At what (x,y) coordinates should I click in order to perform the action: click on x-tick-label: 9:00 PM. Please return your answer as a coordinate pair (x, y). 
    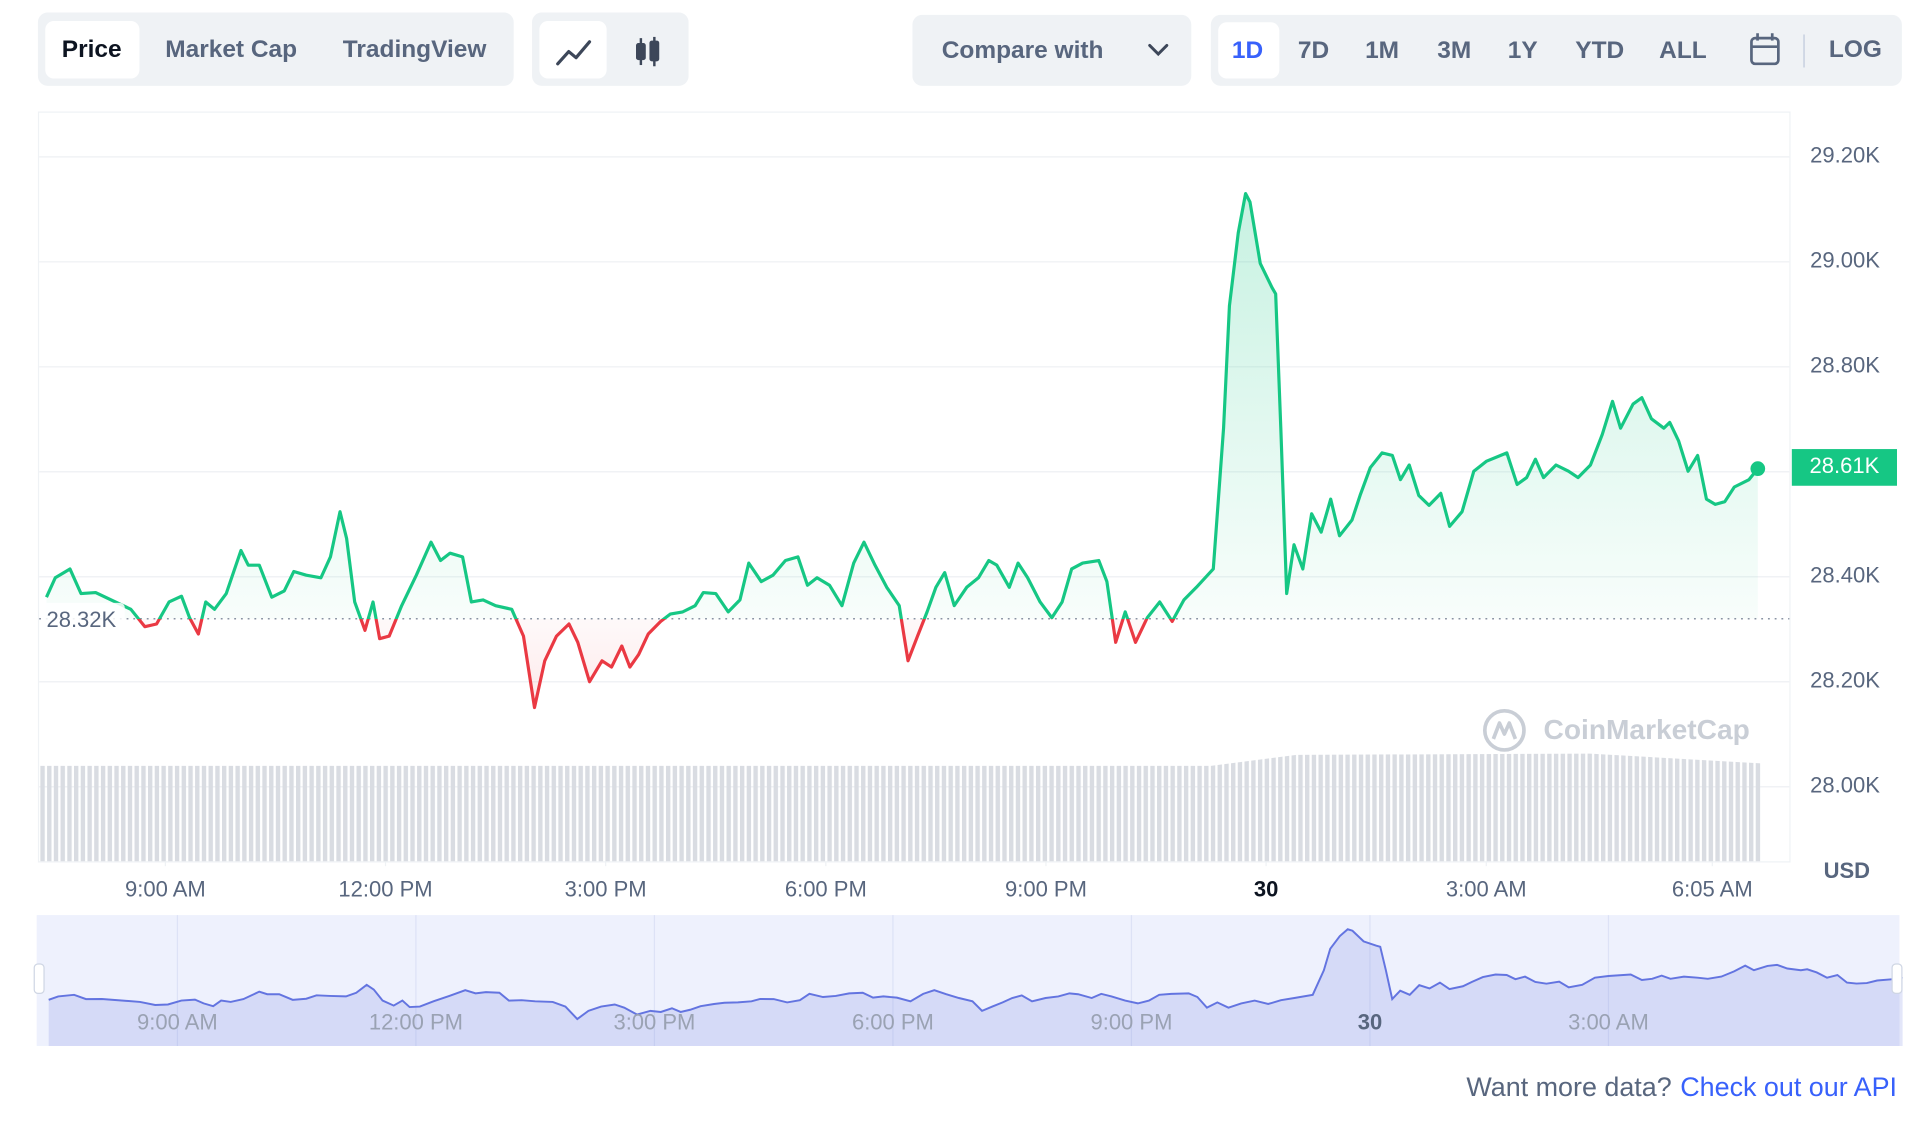
    Looking at the image, I should click on (1046, 888).